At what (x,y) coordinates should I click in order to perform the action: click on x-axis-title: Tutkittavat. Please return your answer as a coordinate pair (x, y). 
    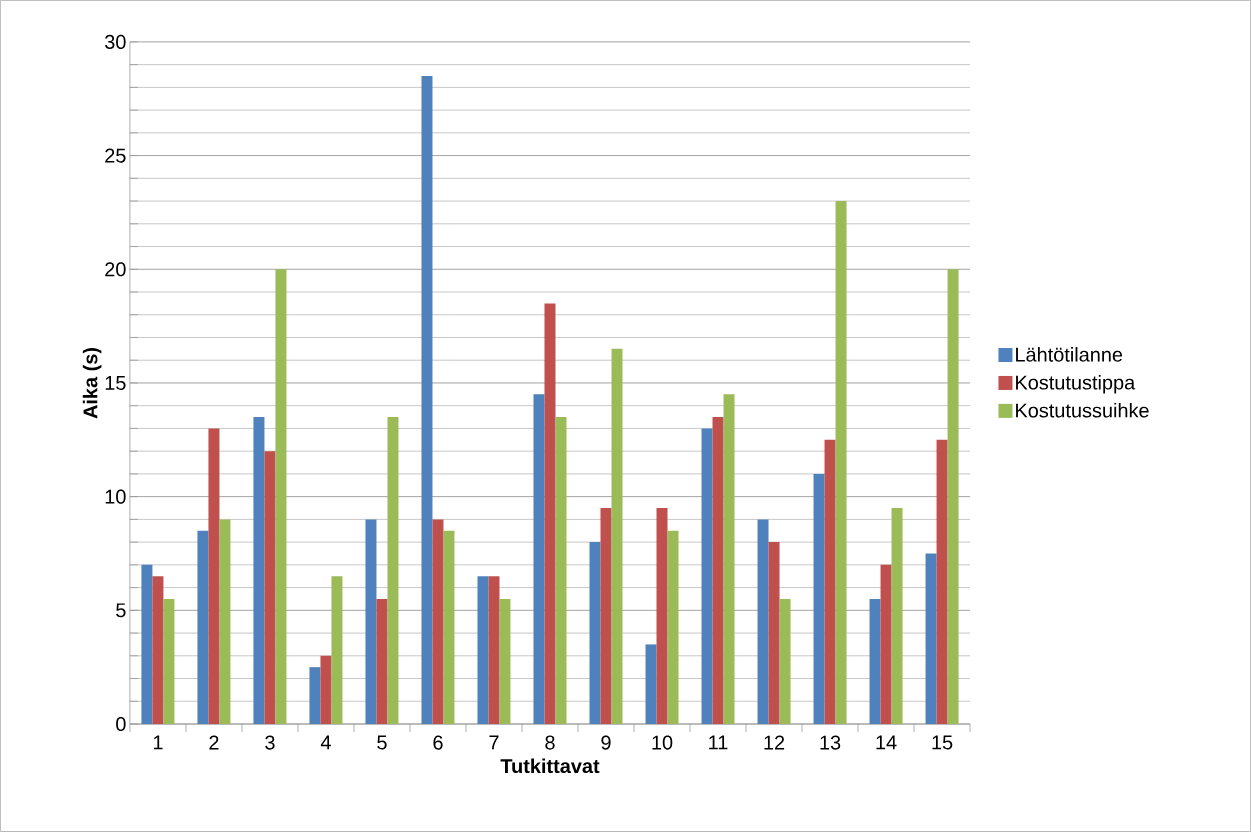
    Looking at the image, I should click on (550, 766).